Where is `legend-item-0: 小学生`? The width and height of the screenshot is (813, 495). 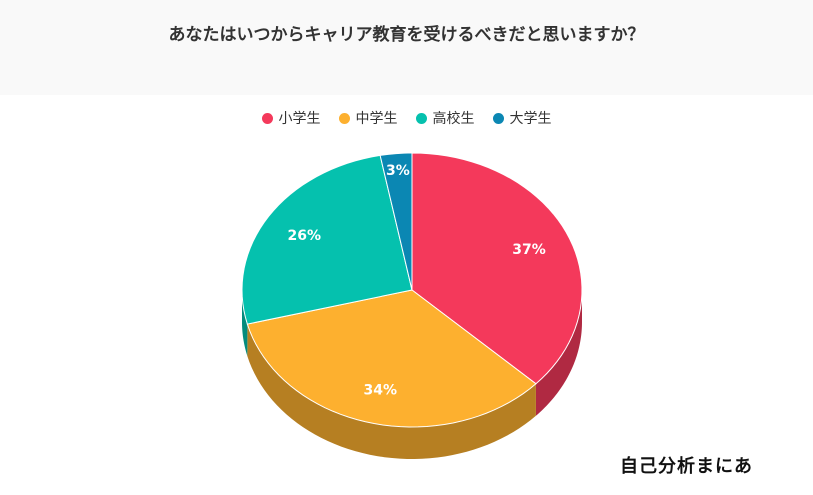
legend-item-0: 小学生 is located at coordinates (291, 118).